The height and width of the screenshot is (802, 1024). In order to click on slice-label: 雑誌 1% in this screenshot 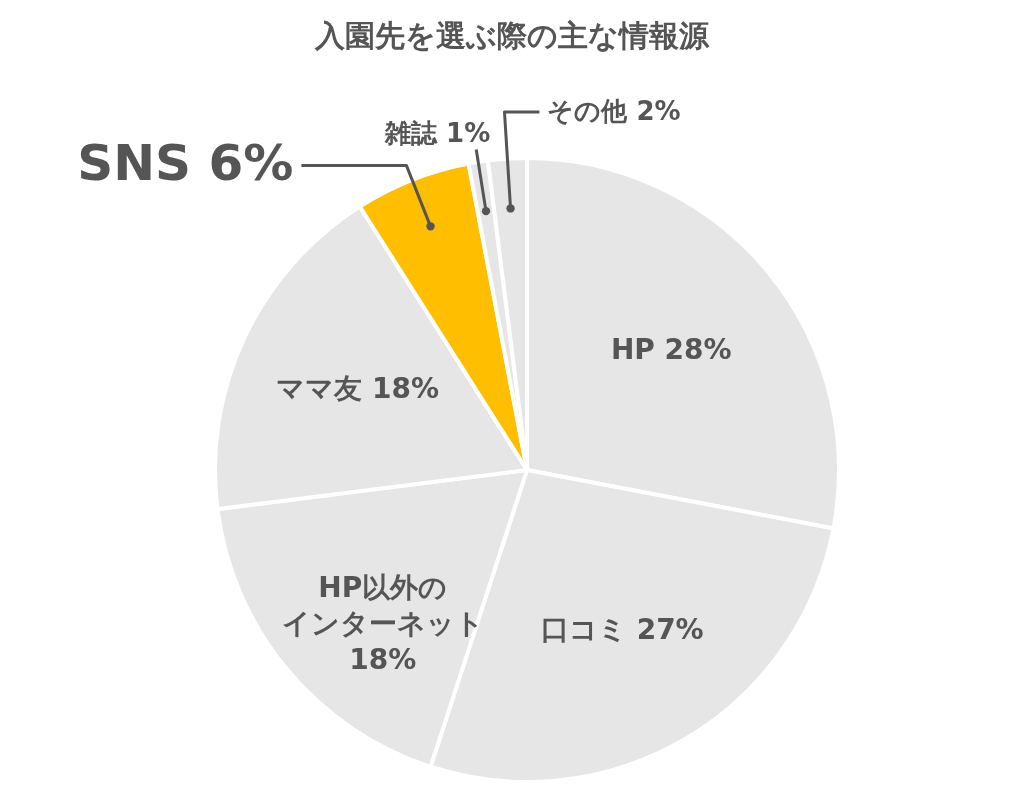, I will do `click(437, 132)`.